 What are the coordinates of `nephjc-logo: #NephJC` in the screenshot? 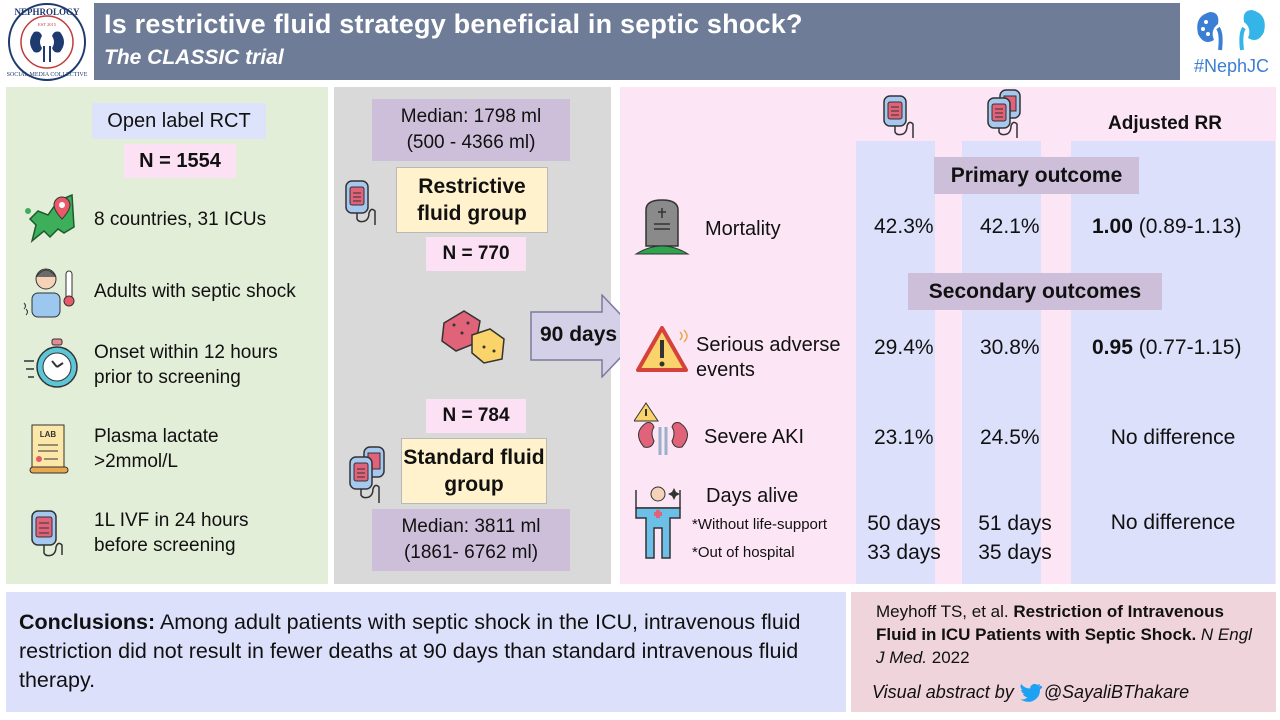 It's located at (1233, 43).